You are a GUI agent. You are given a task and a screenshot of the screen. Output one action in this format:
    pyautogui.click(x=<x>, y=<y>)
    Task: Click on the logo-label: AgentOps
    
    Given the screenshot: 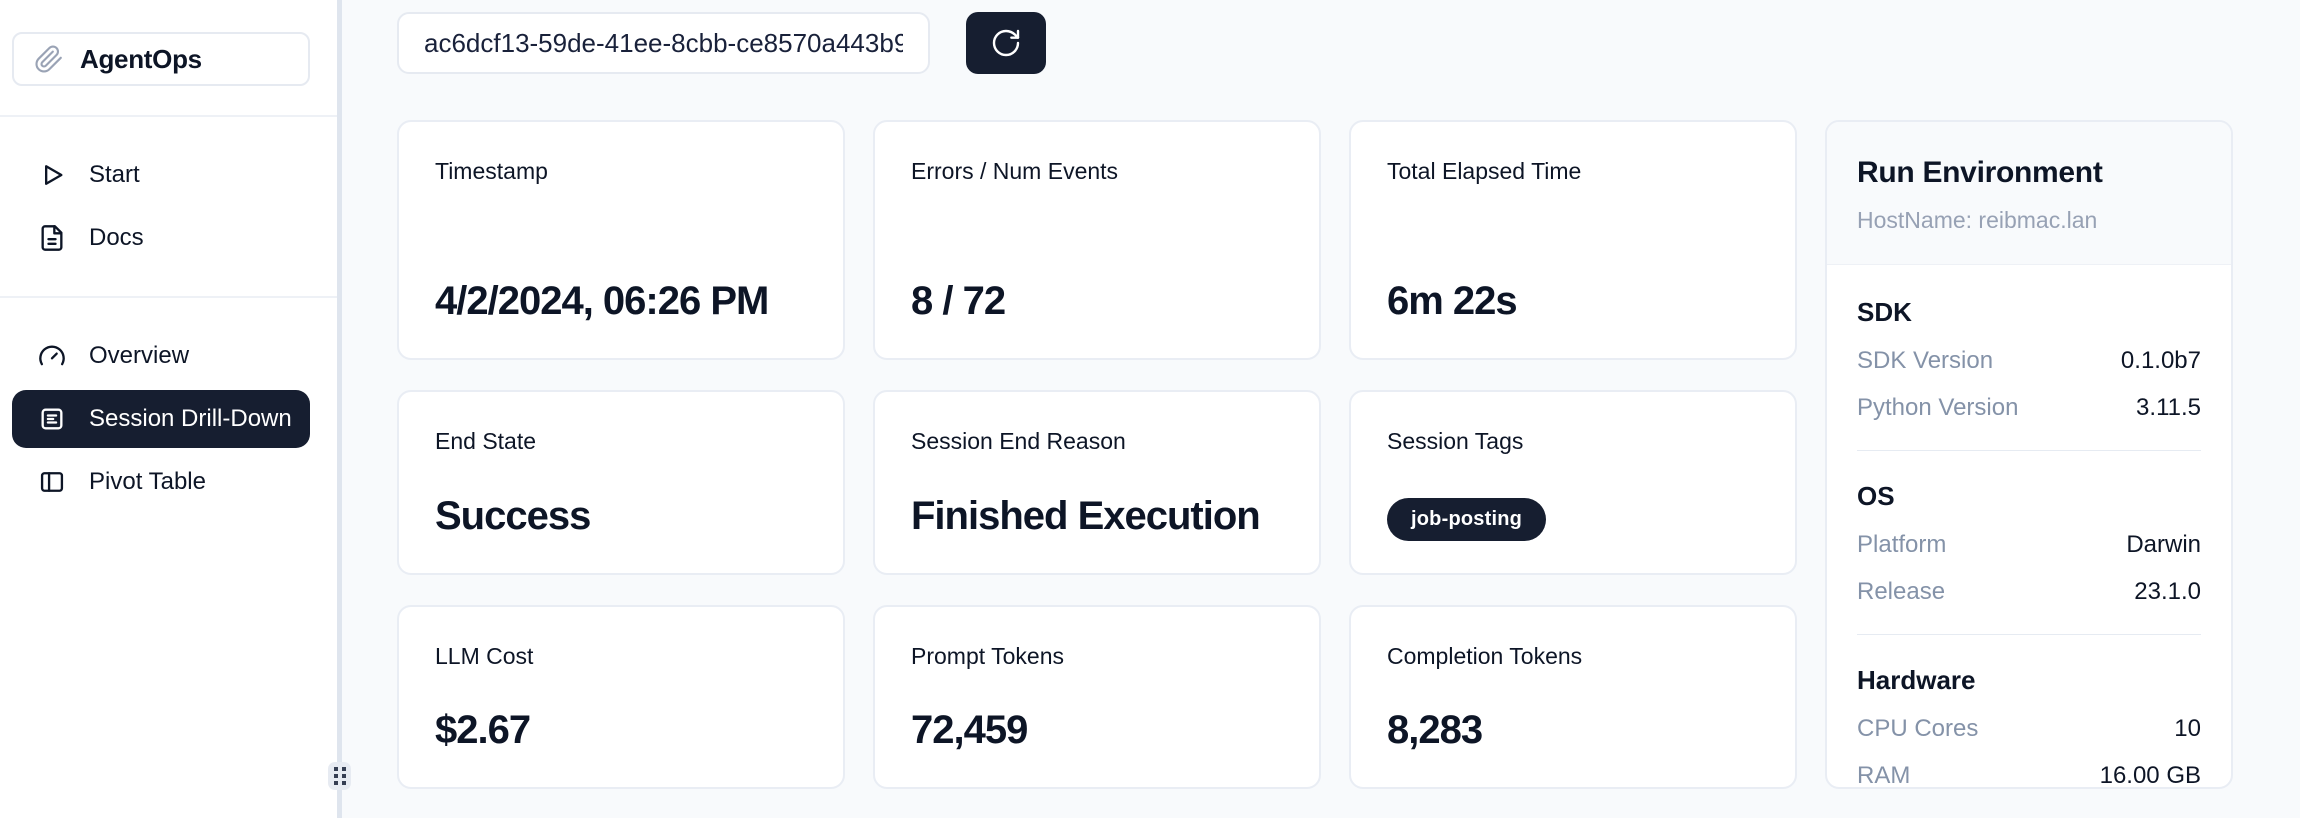 What is the action you would take?
    pyautogui.click(x=141, y=58)
    